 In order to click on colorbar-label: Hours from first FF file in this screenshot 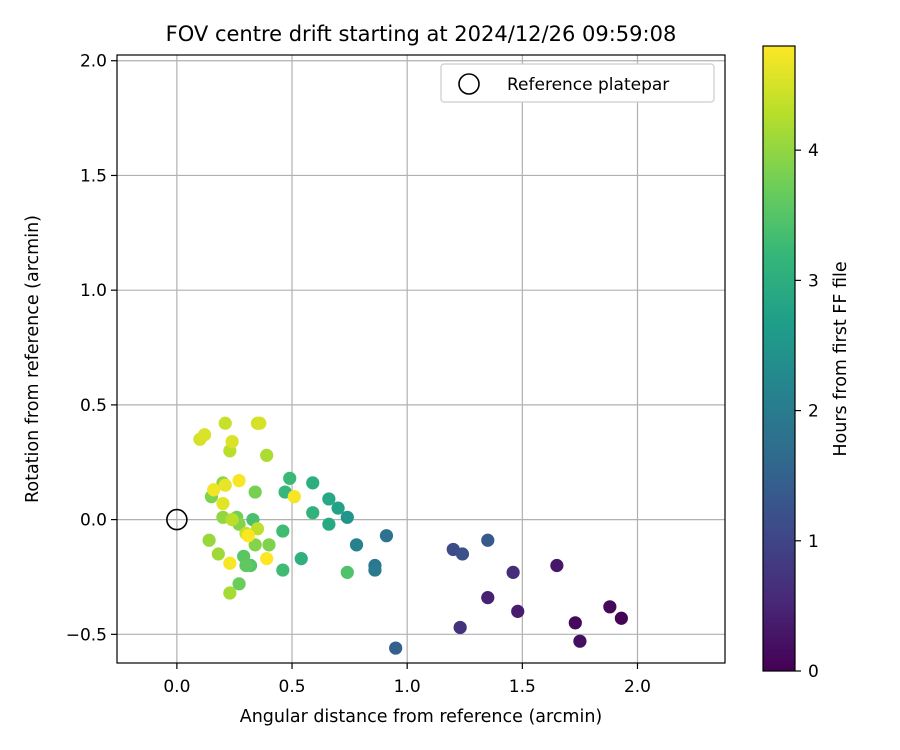, I will do `click(841, 358)`.